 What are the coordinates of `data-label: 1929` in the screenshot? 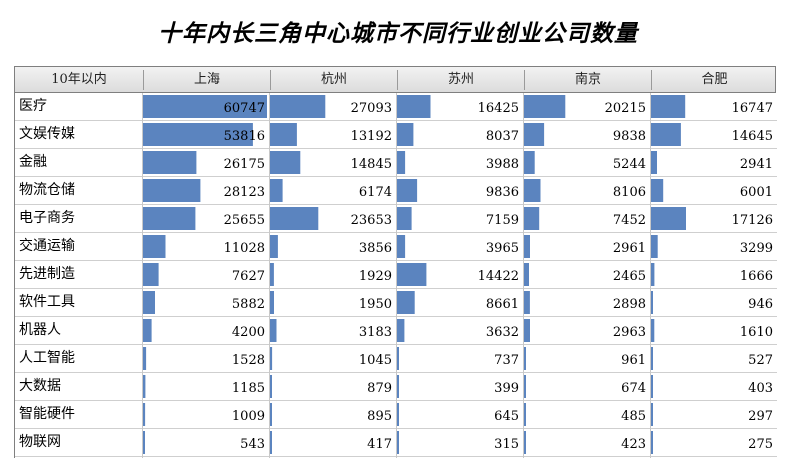 It's located at (375, 276).